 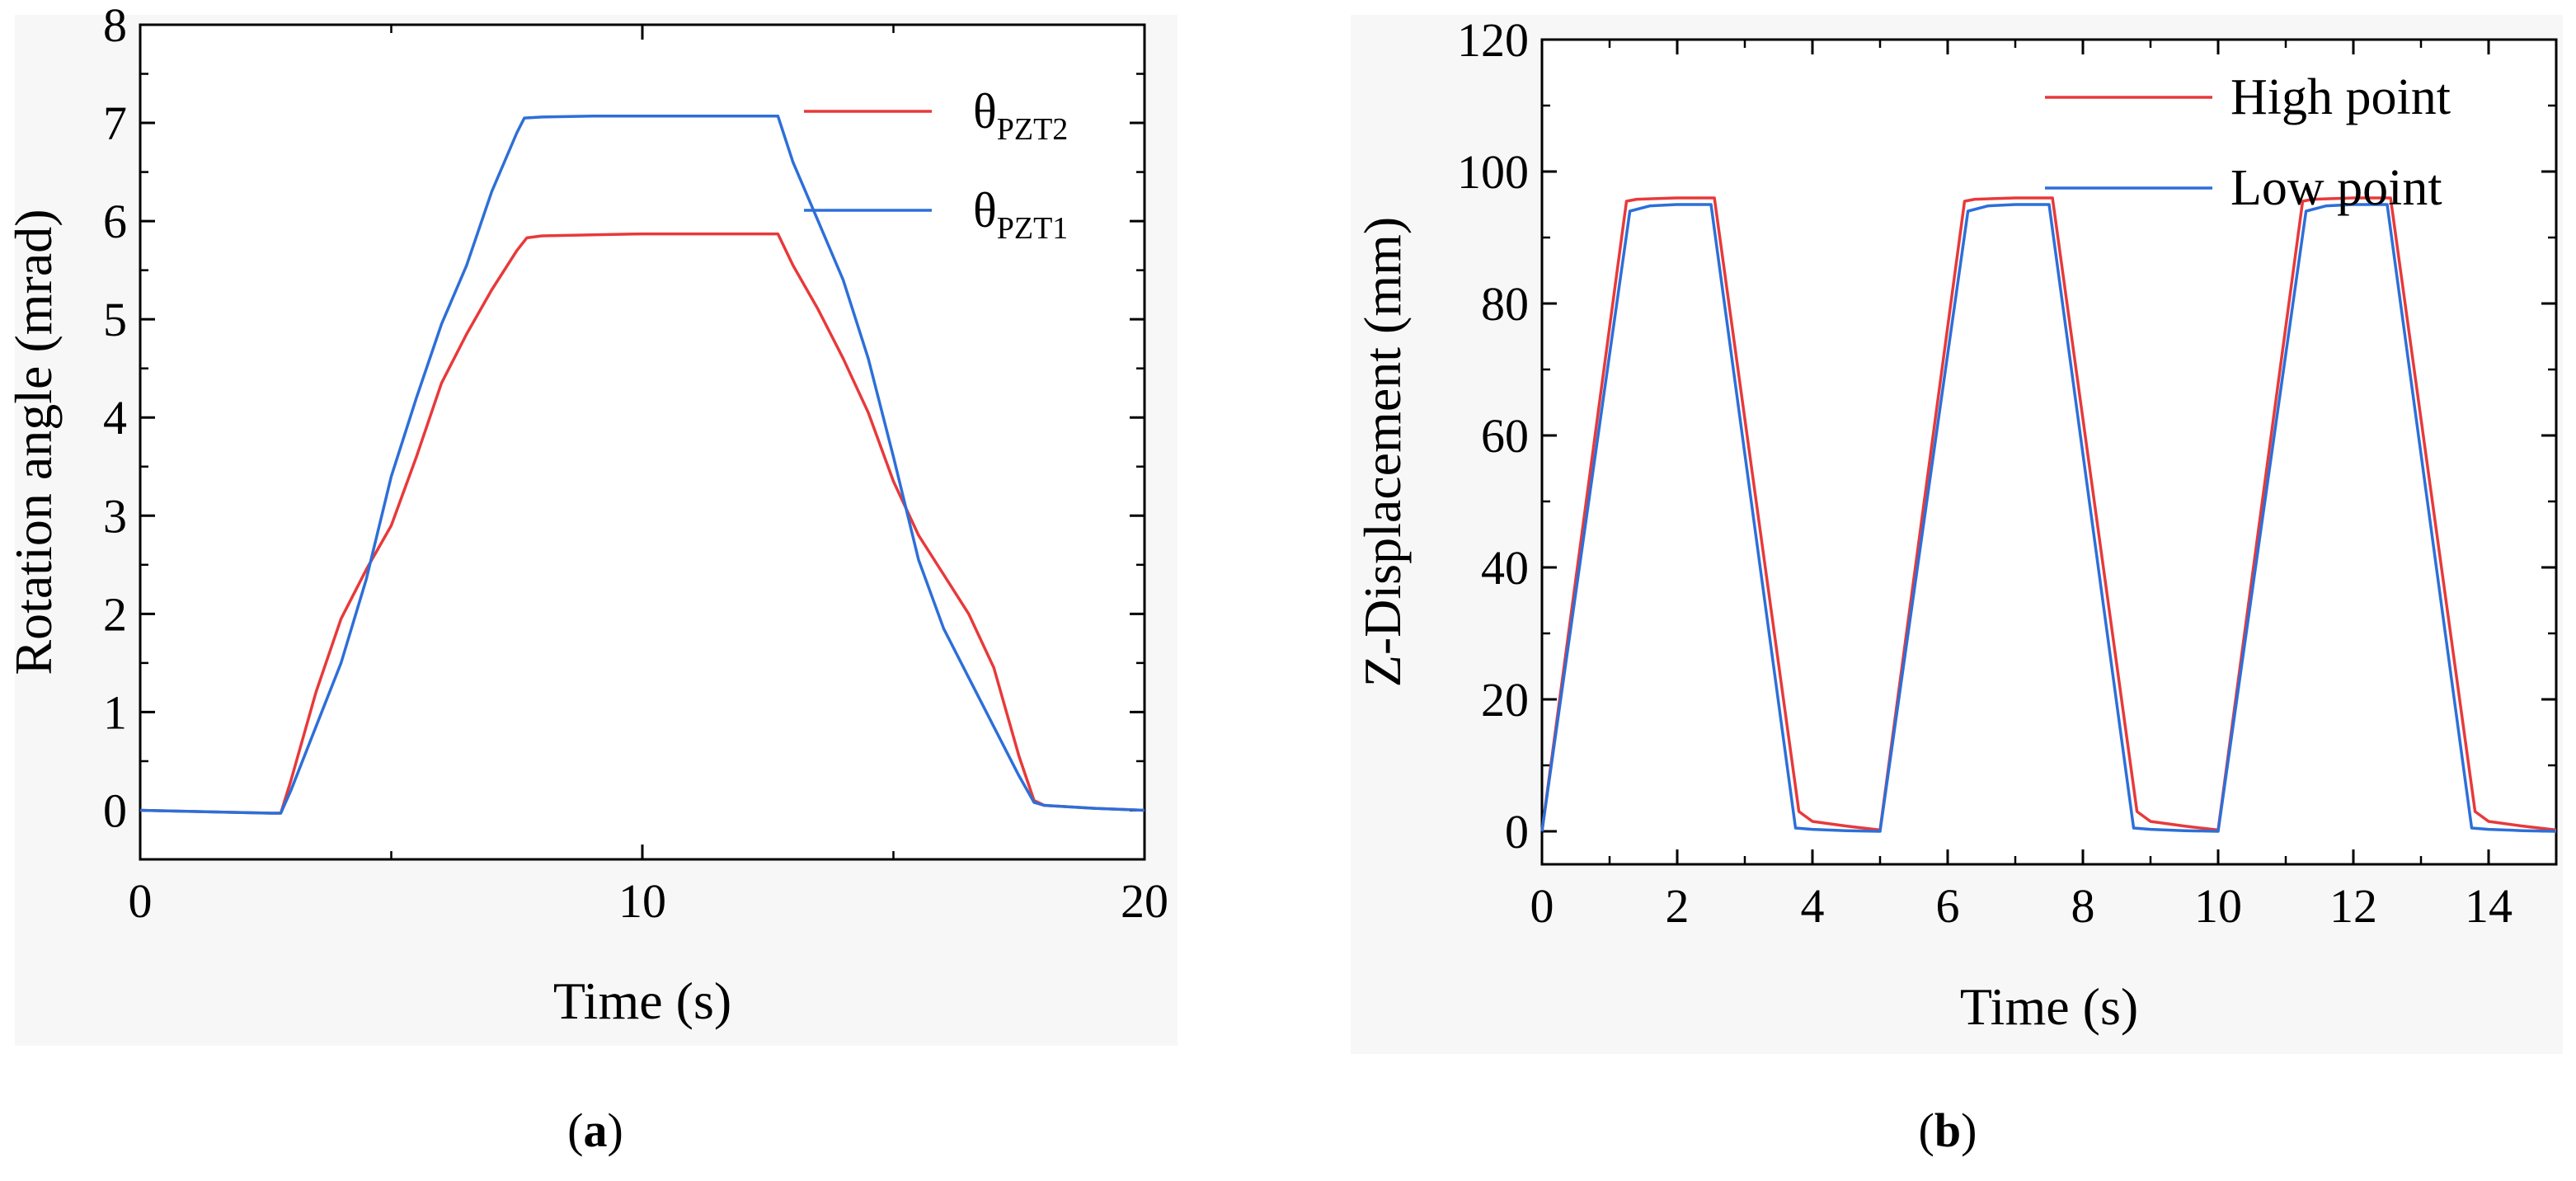 I want to click on b-y-tick-label: 20, so click(x=1505, y=700).